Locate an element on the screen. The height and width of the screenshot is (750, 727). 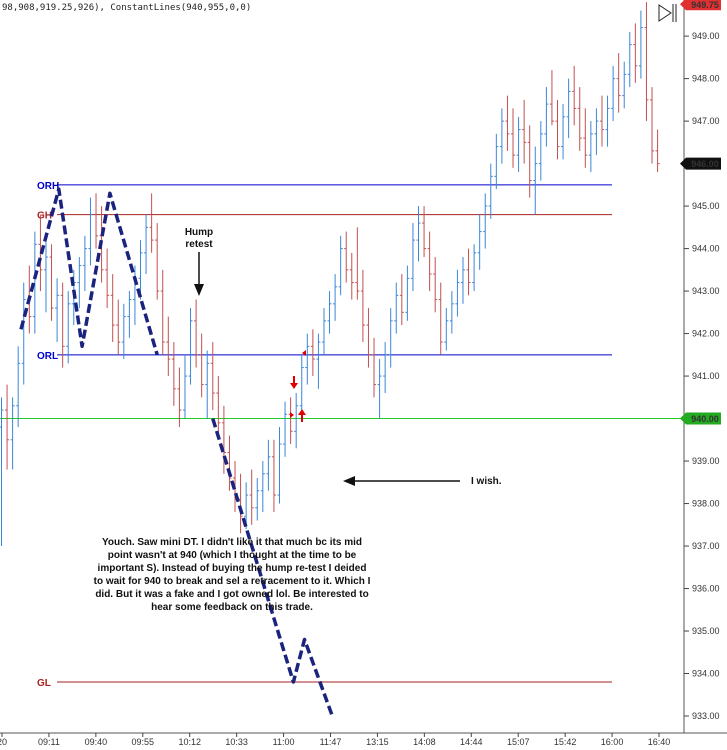
y-tick-label: 937.00 is located at coordinates (706, 546).